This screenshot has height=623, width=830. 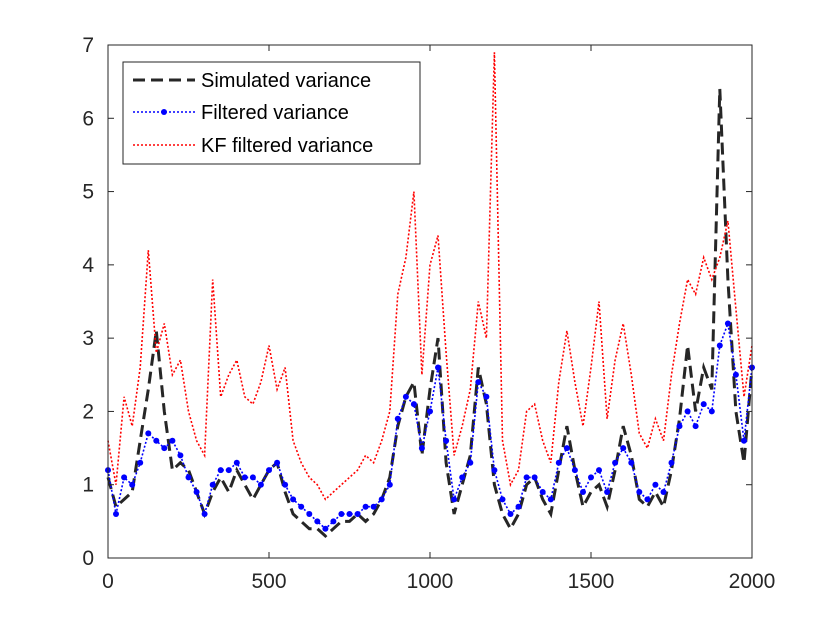 I want to click on y-tick-label: 4, so click(x=88, y=265).